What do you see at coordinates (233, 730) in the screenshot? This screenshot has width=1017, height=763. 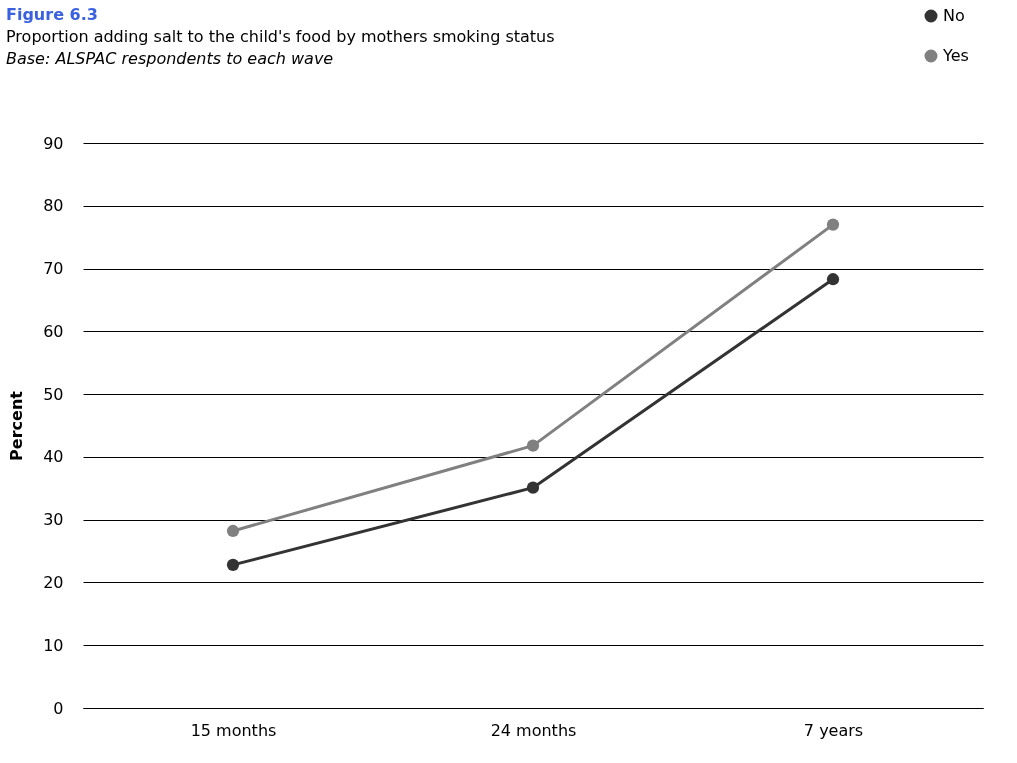 I see `x-tick-label: 15 months` at bounding box center [233, 730].